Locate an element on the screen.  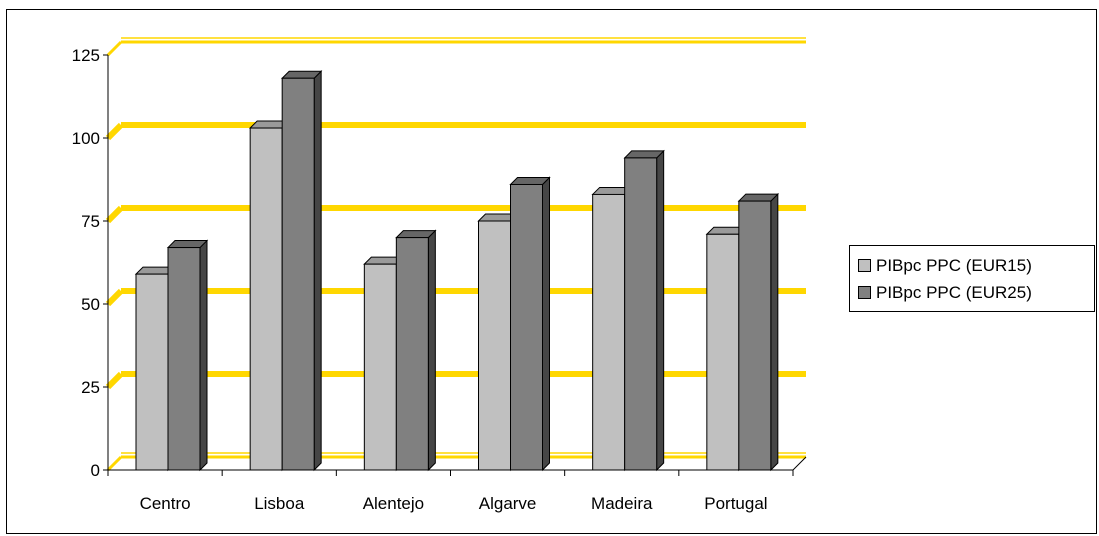
x-tick-label: Lisboa is located at coordinates (279, 503).